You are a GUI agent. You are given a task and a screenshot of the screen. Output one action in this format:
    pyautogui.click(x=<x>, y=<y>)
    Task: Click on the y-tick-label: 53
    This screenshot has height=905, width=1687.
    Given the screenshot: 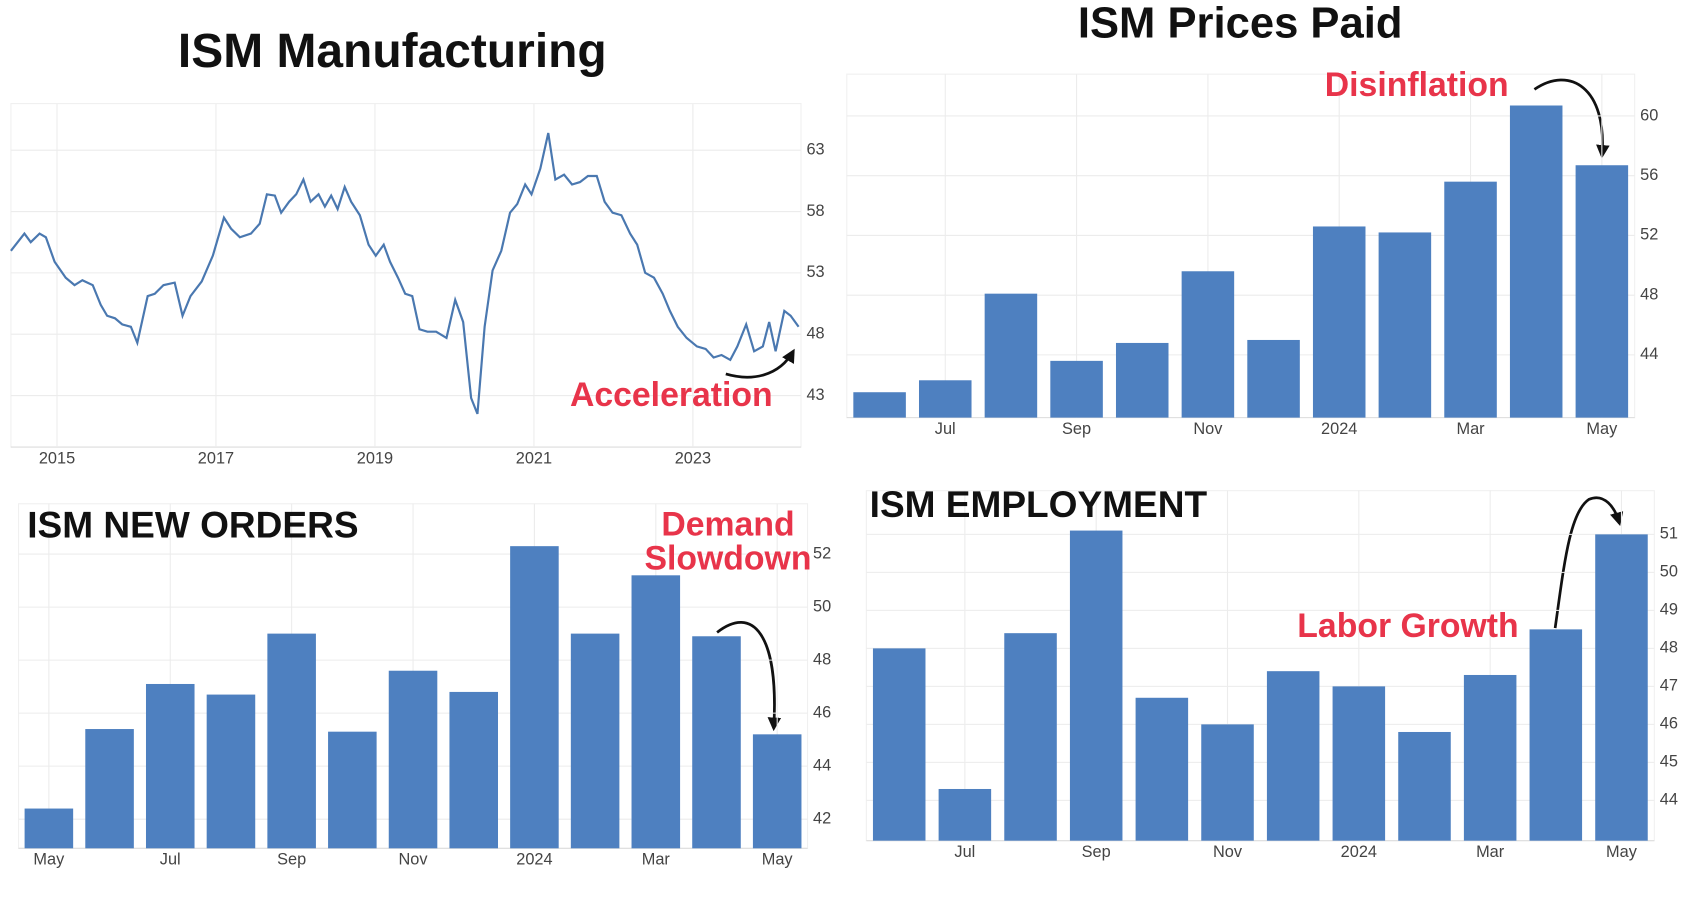 What is the action you would take?
    pyautogui.click(x=815, y=272)
    